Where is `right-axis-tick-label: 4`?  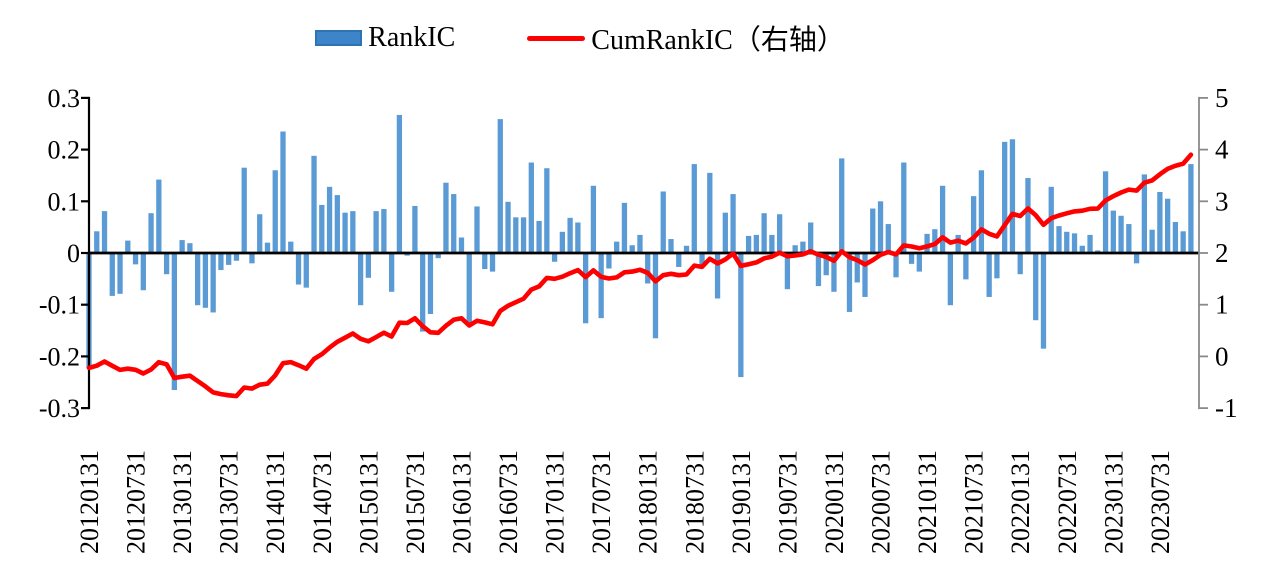 right-axis-tick-label: 4 is located at coordinates (1222, 150).